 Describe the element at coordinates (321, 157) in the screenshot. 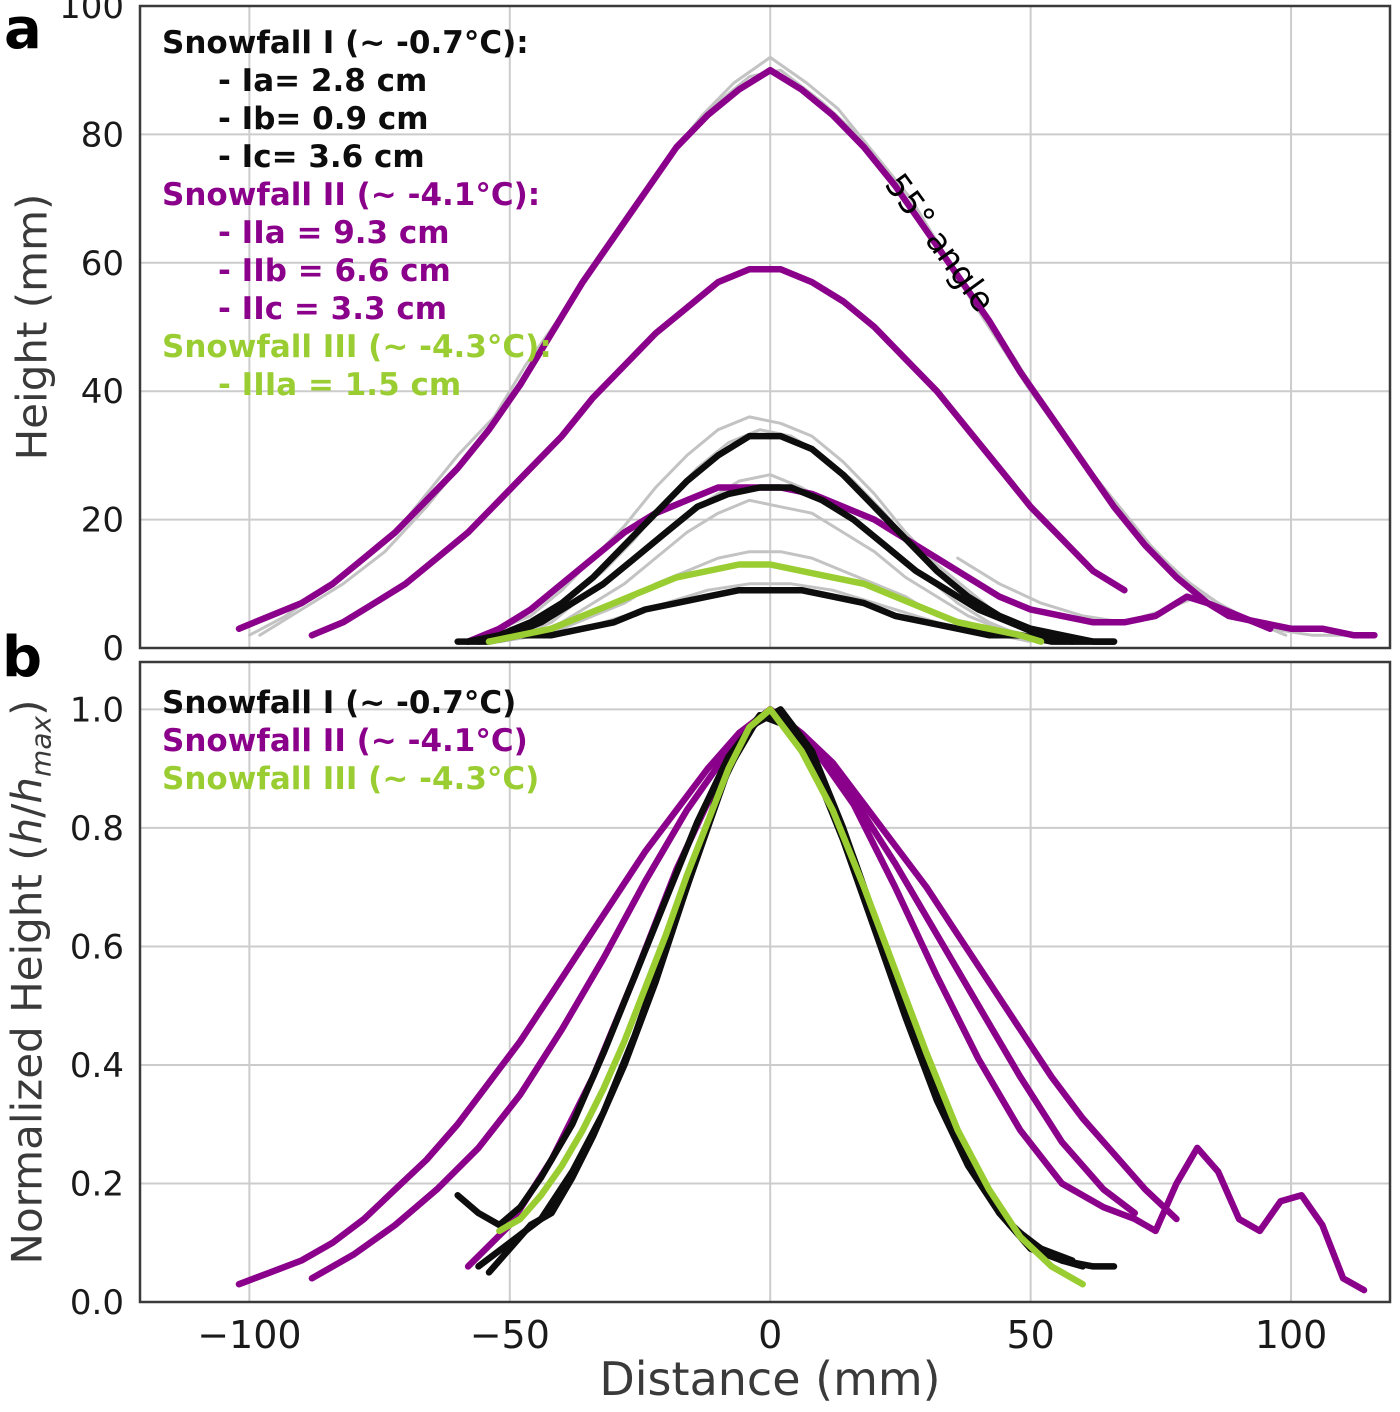

I see `legend-item: - Ic= 3.6 cm` at that location.